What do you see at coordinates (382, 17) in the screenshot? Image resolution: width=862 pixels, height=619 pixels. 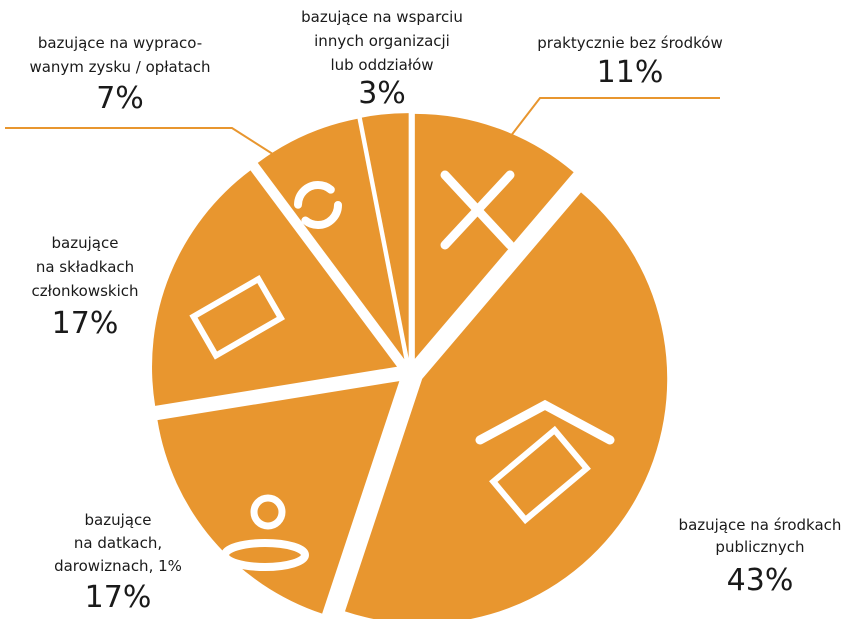 I see `slice-label: bazujące na wsparciu` at bounding box center [382, 17].